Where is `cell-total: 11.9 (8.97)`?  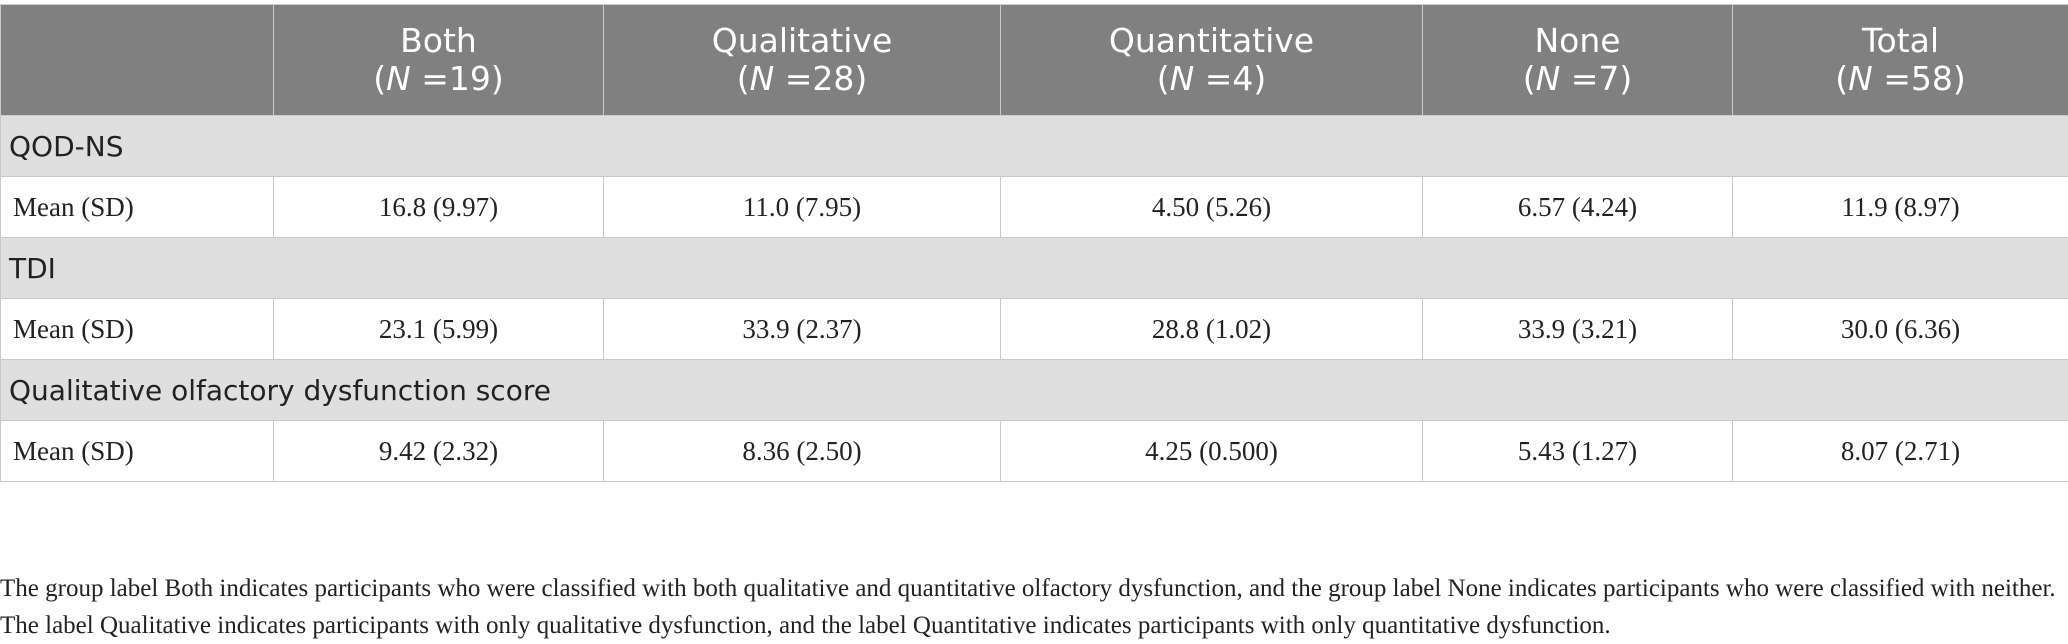
cell-total: 11.9 (8.97) is located at coordinates (1900, 207).